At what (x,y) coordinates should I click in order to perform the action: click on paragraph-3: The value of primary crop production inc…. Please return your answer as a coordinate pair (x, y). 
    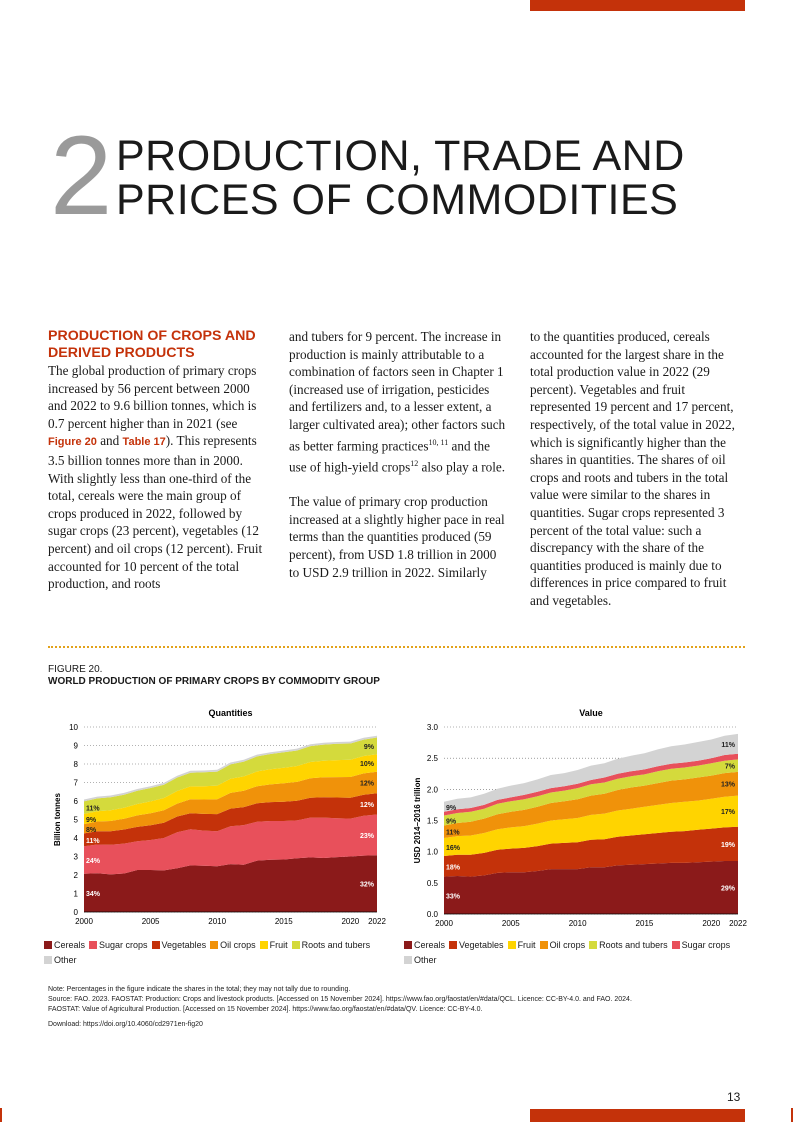
    Looking at the image, I should click on (397, 537).